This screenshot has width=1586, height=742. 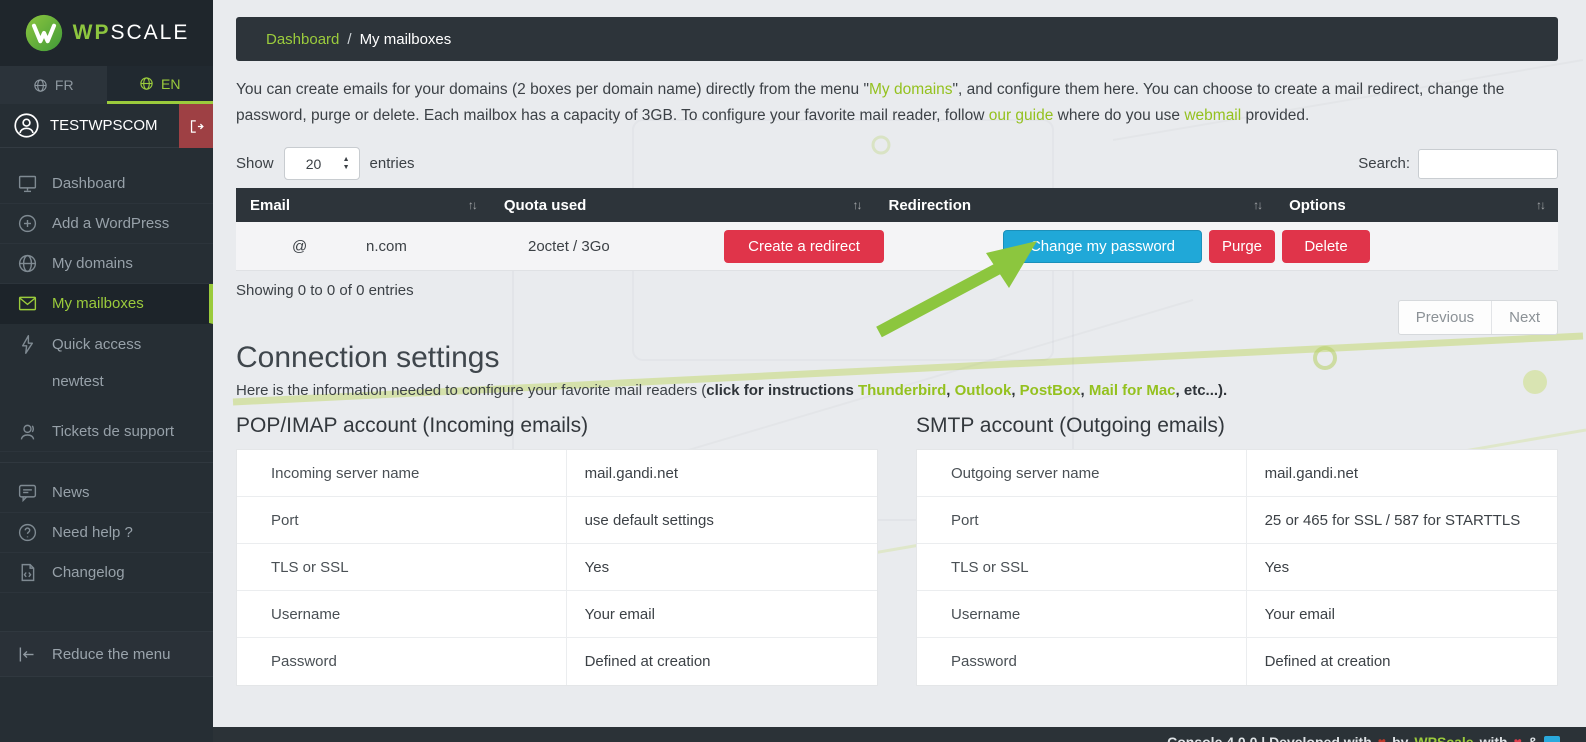 I want to click on sidebar-item-support-tickets: Tickets de support, so click(x=106, y=432).